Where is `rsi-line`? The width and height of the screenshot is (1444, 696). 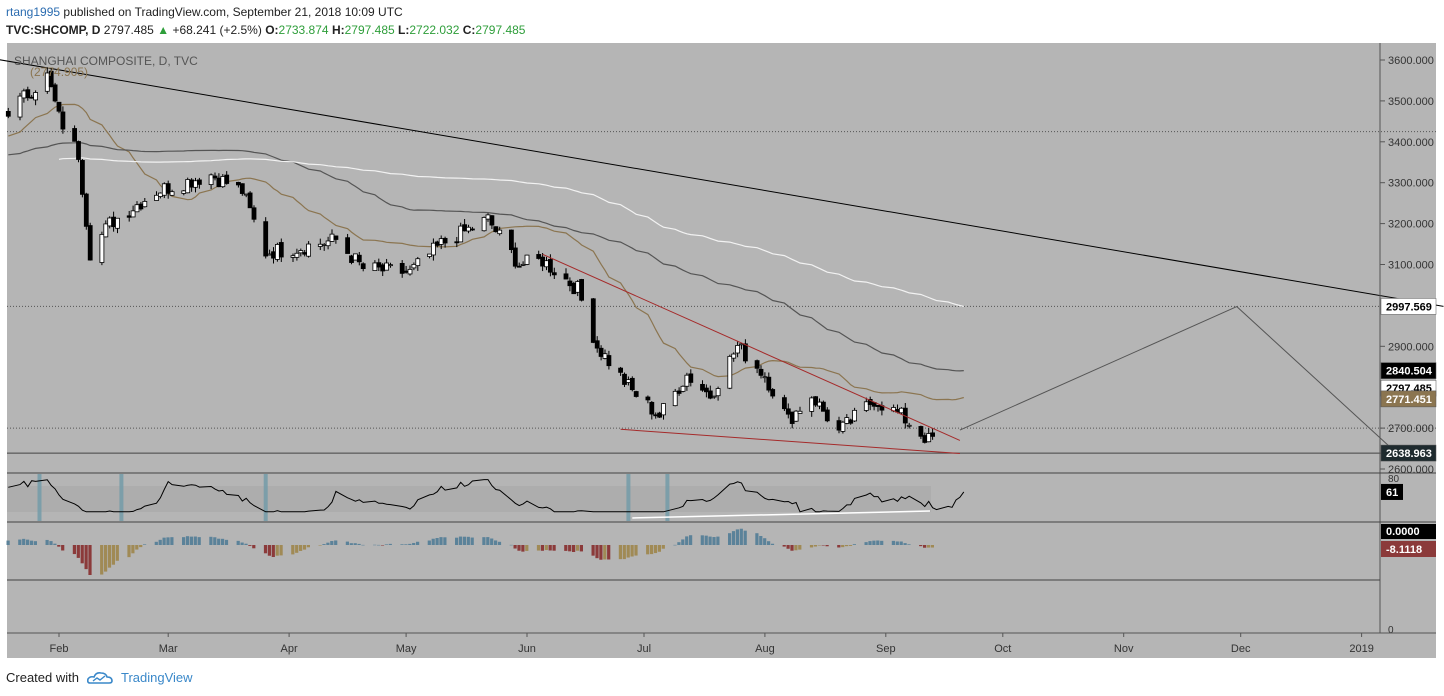
rsi-line is located at coordinates (486, 496).